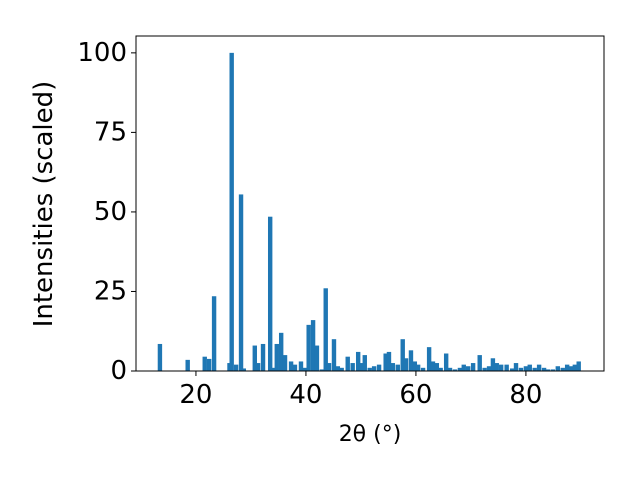  Describe the element at coordinates (110, 212) in the screenshot. I see `y-tick-label: 50` at that location.